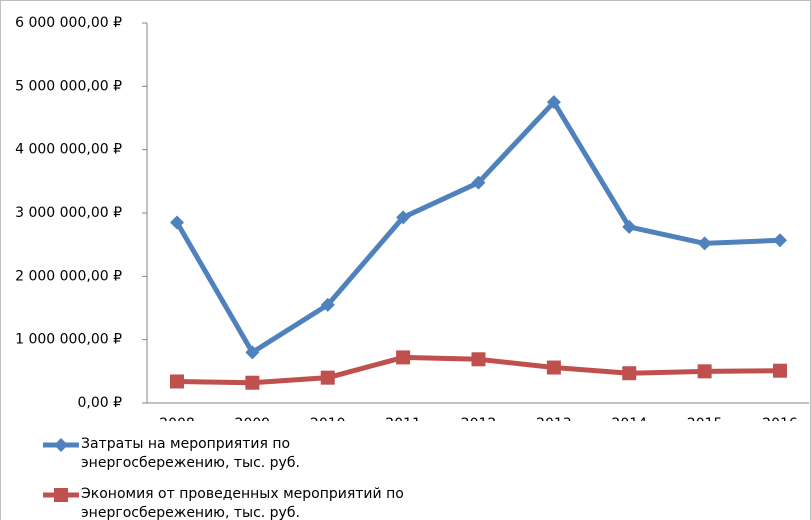  I want to click on x-tick-label: 2012, so click(479, 418).